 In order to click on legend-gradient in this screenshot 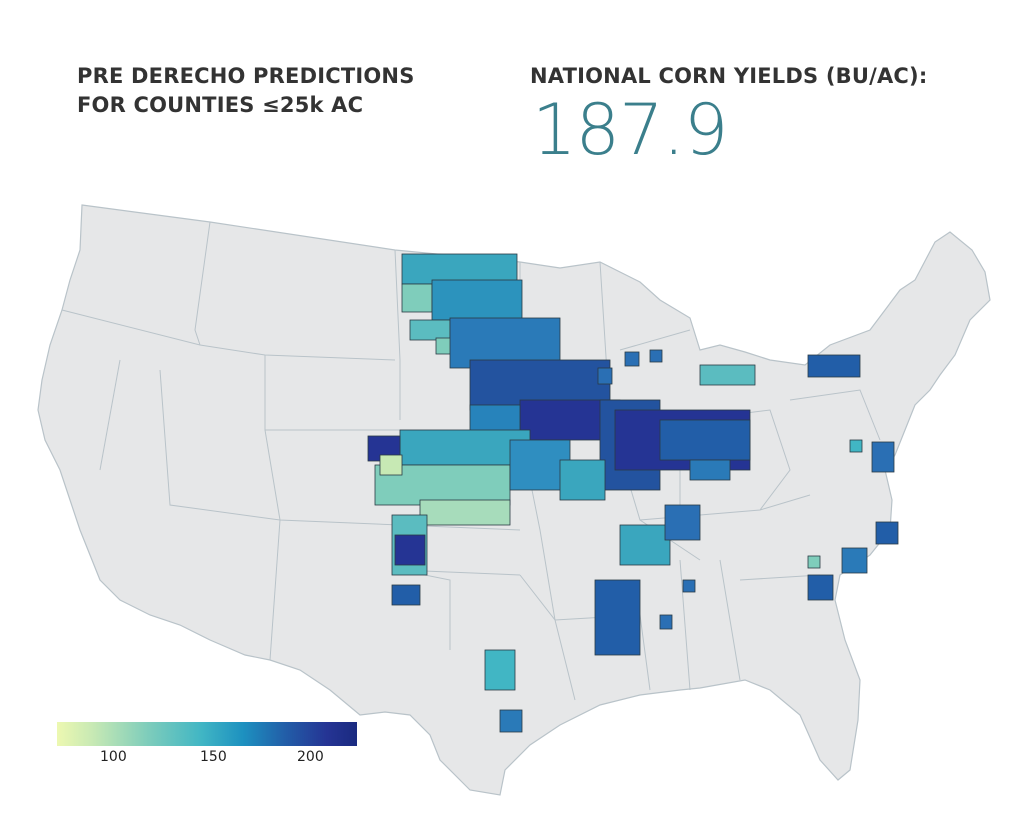, I will do `click(207, 734)`.